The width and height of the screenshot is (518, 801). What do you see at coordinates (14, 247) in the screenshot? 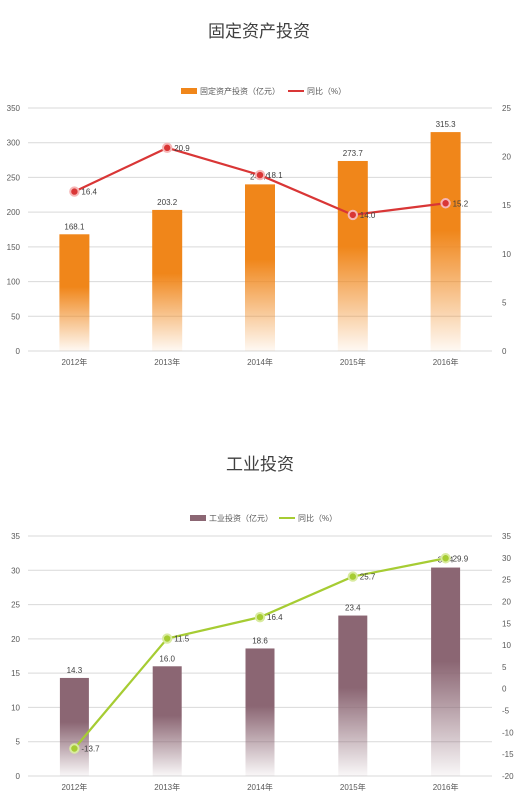
I see `left-axis-tick-label: 150` at bounding box center [14, 247].